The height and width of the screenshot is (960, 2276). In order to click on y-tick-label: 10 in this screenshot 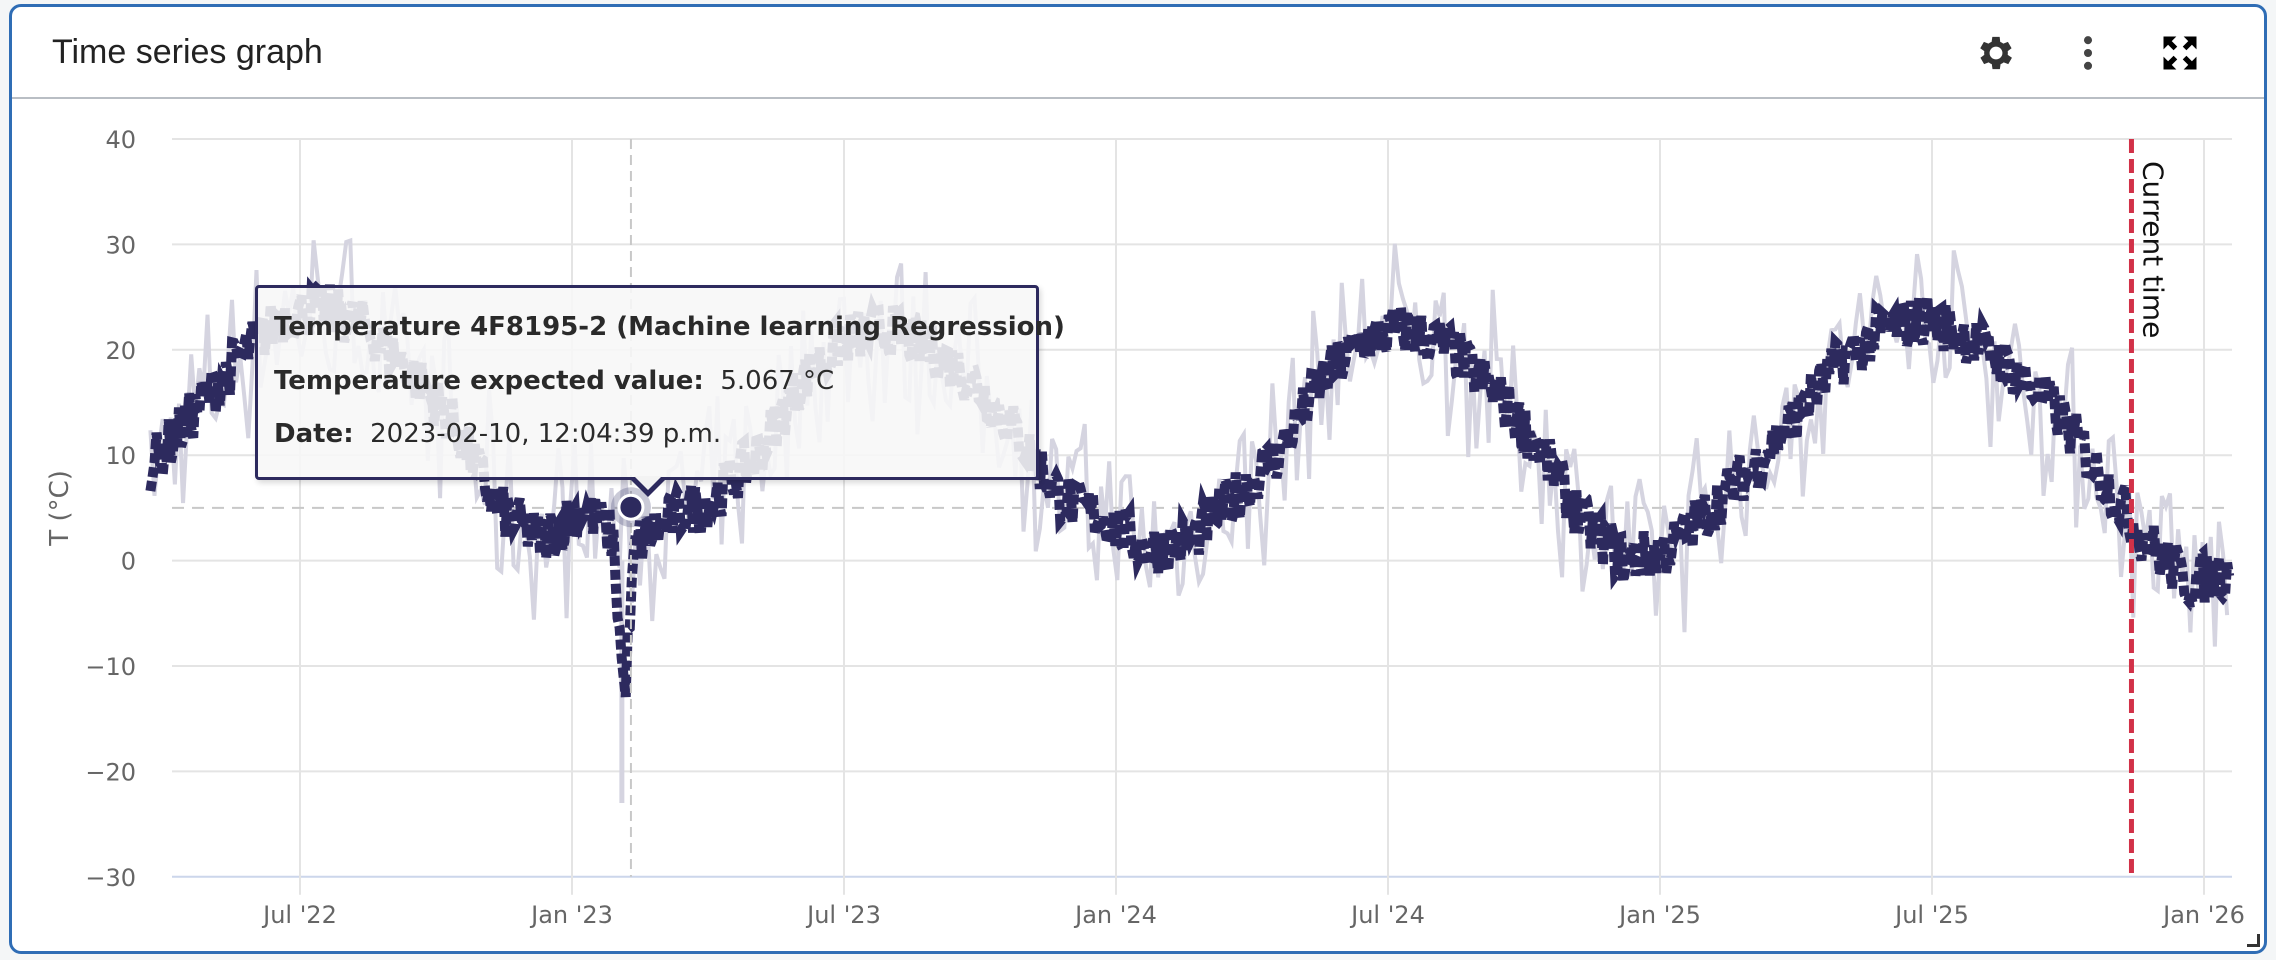, I will do `click(120, 456)`.